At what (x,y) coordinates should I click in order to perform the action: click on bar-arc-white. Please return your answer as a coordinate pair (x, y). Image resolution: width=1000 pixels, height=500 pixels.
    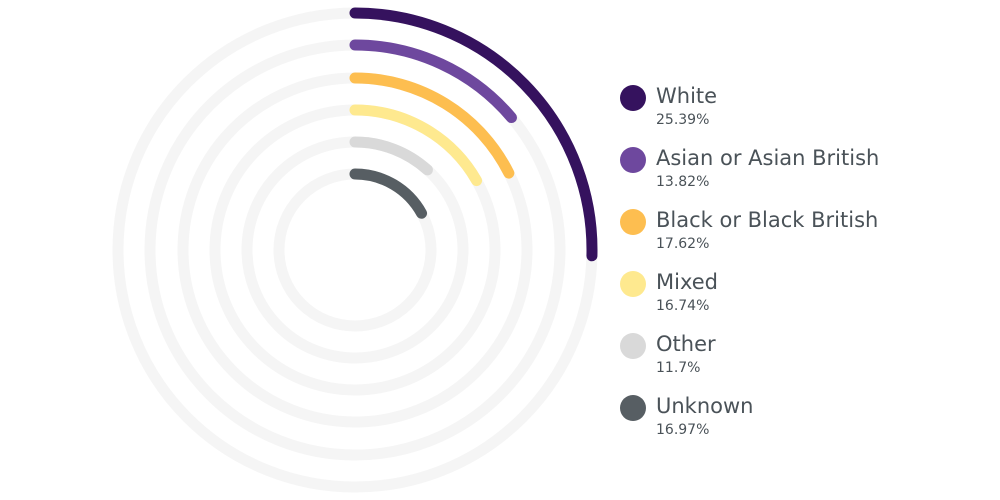
    Looking at the image, I should click on (473, 134).